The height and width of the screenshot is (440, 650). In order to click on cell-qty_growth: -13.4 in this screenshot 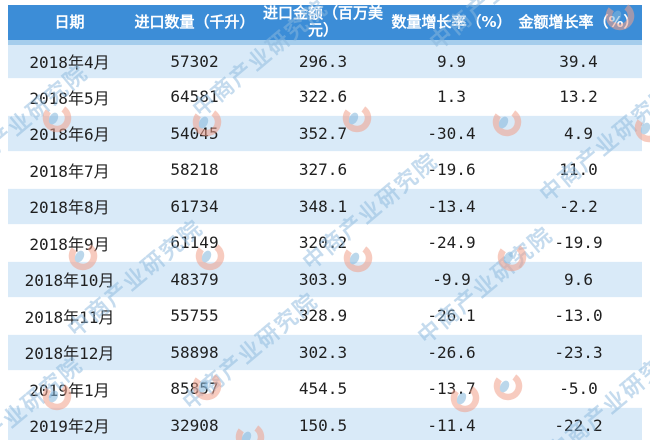, I will do `click(451, 206)`.